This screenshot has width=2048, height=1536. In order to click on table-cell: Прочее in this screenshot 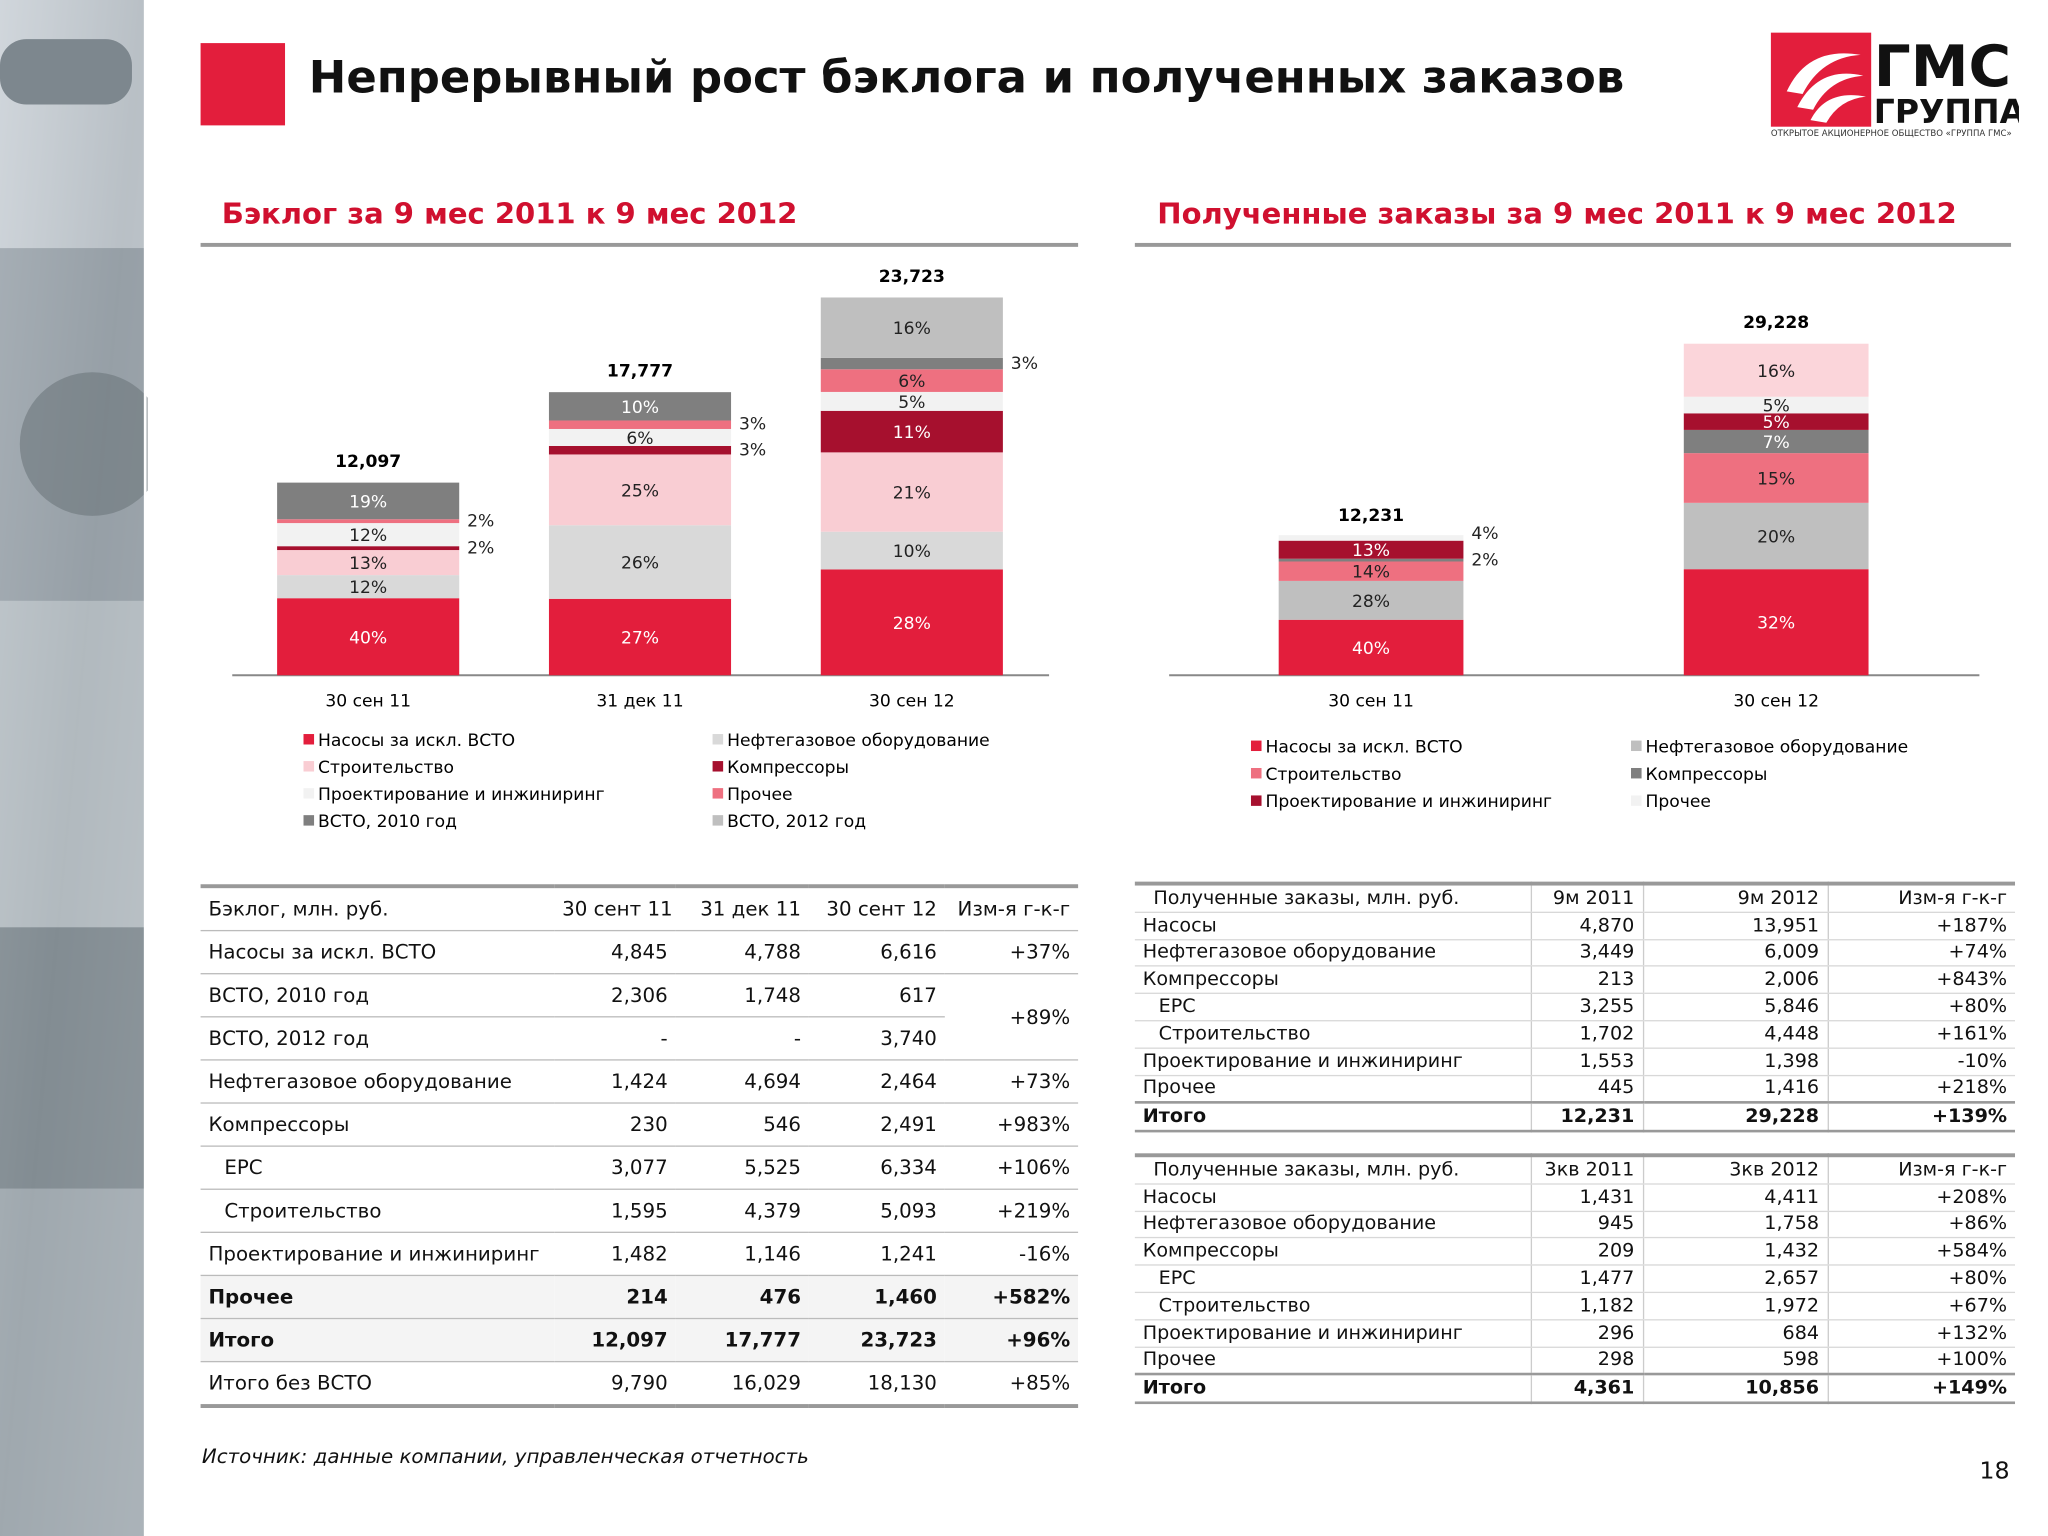, I will do `click(1332, 1089)`.